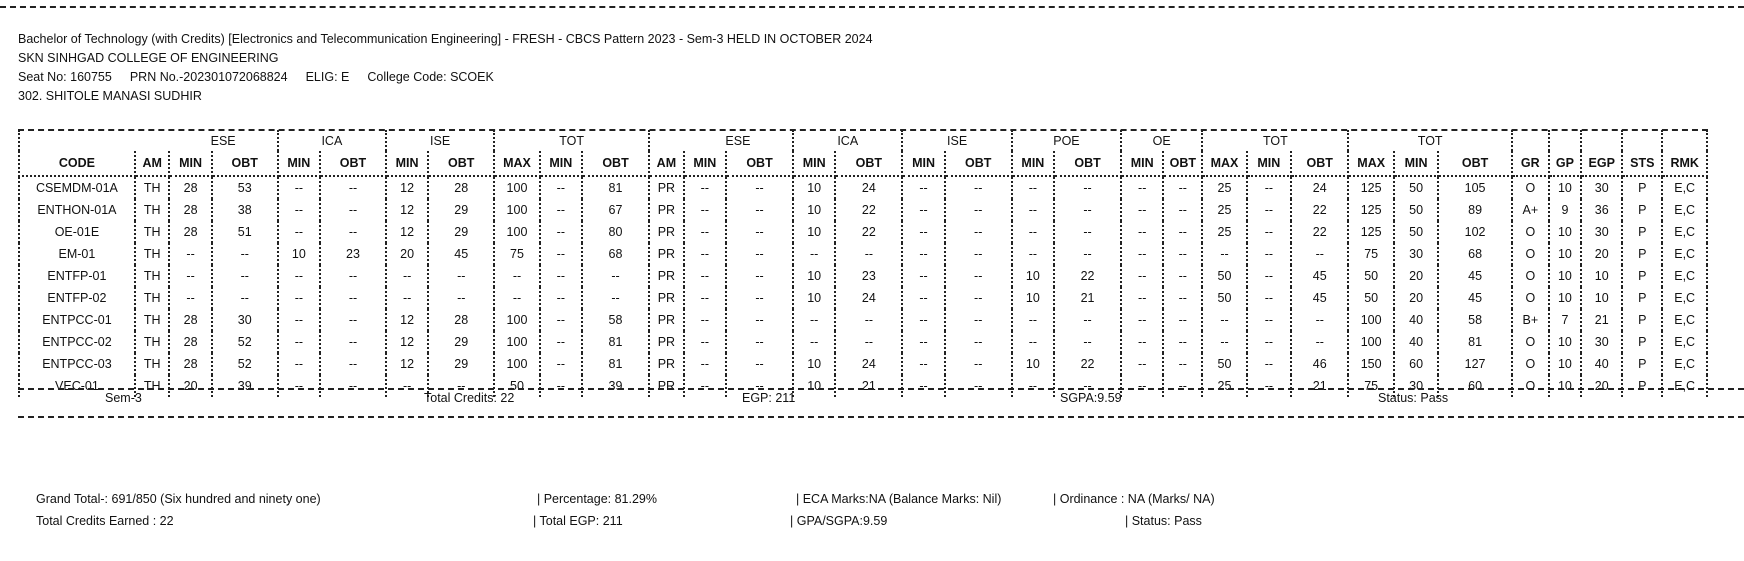 The width and height of the screenshot is (1744, 561). I want to click on table-cell: 67, so click(616, 210).